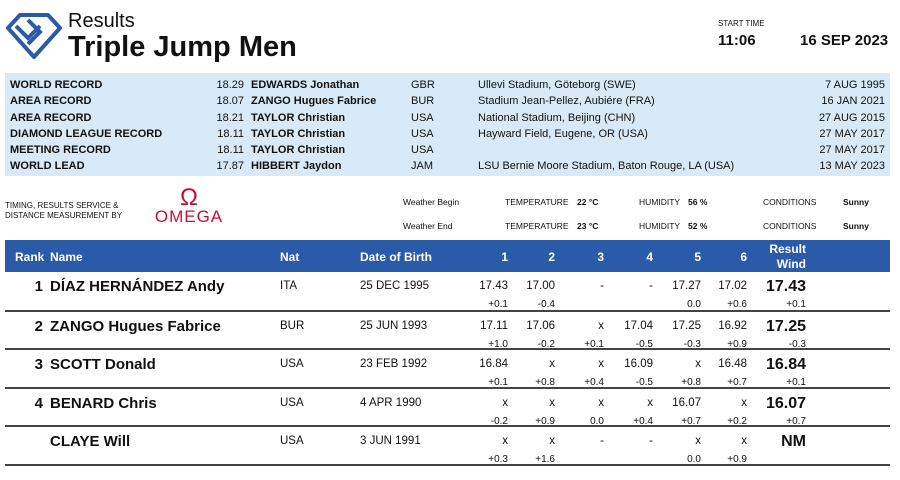  What do you see at coordinates (737, 459) in the screenshot?
I see `attempt-wind: +0.9` at bounding box center [737, 459].